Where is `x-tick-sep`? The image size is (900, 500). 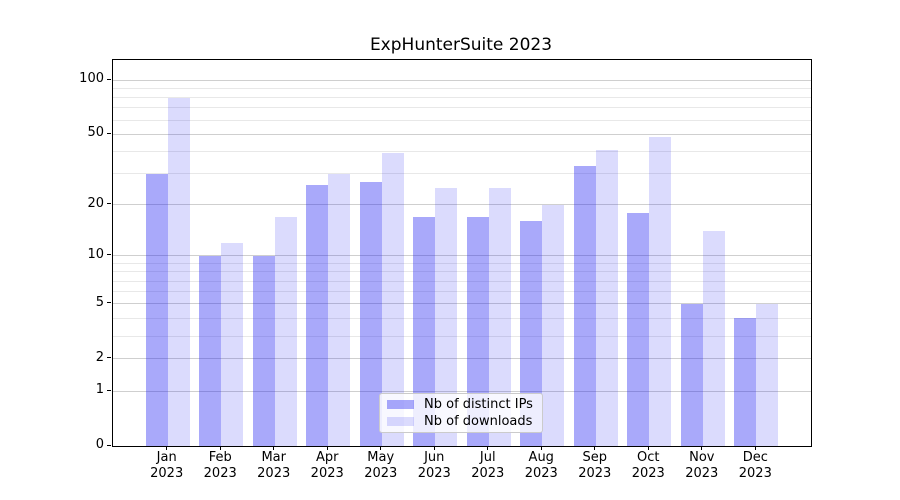 x-tick-sep is located at coordinates (595, 448).